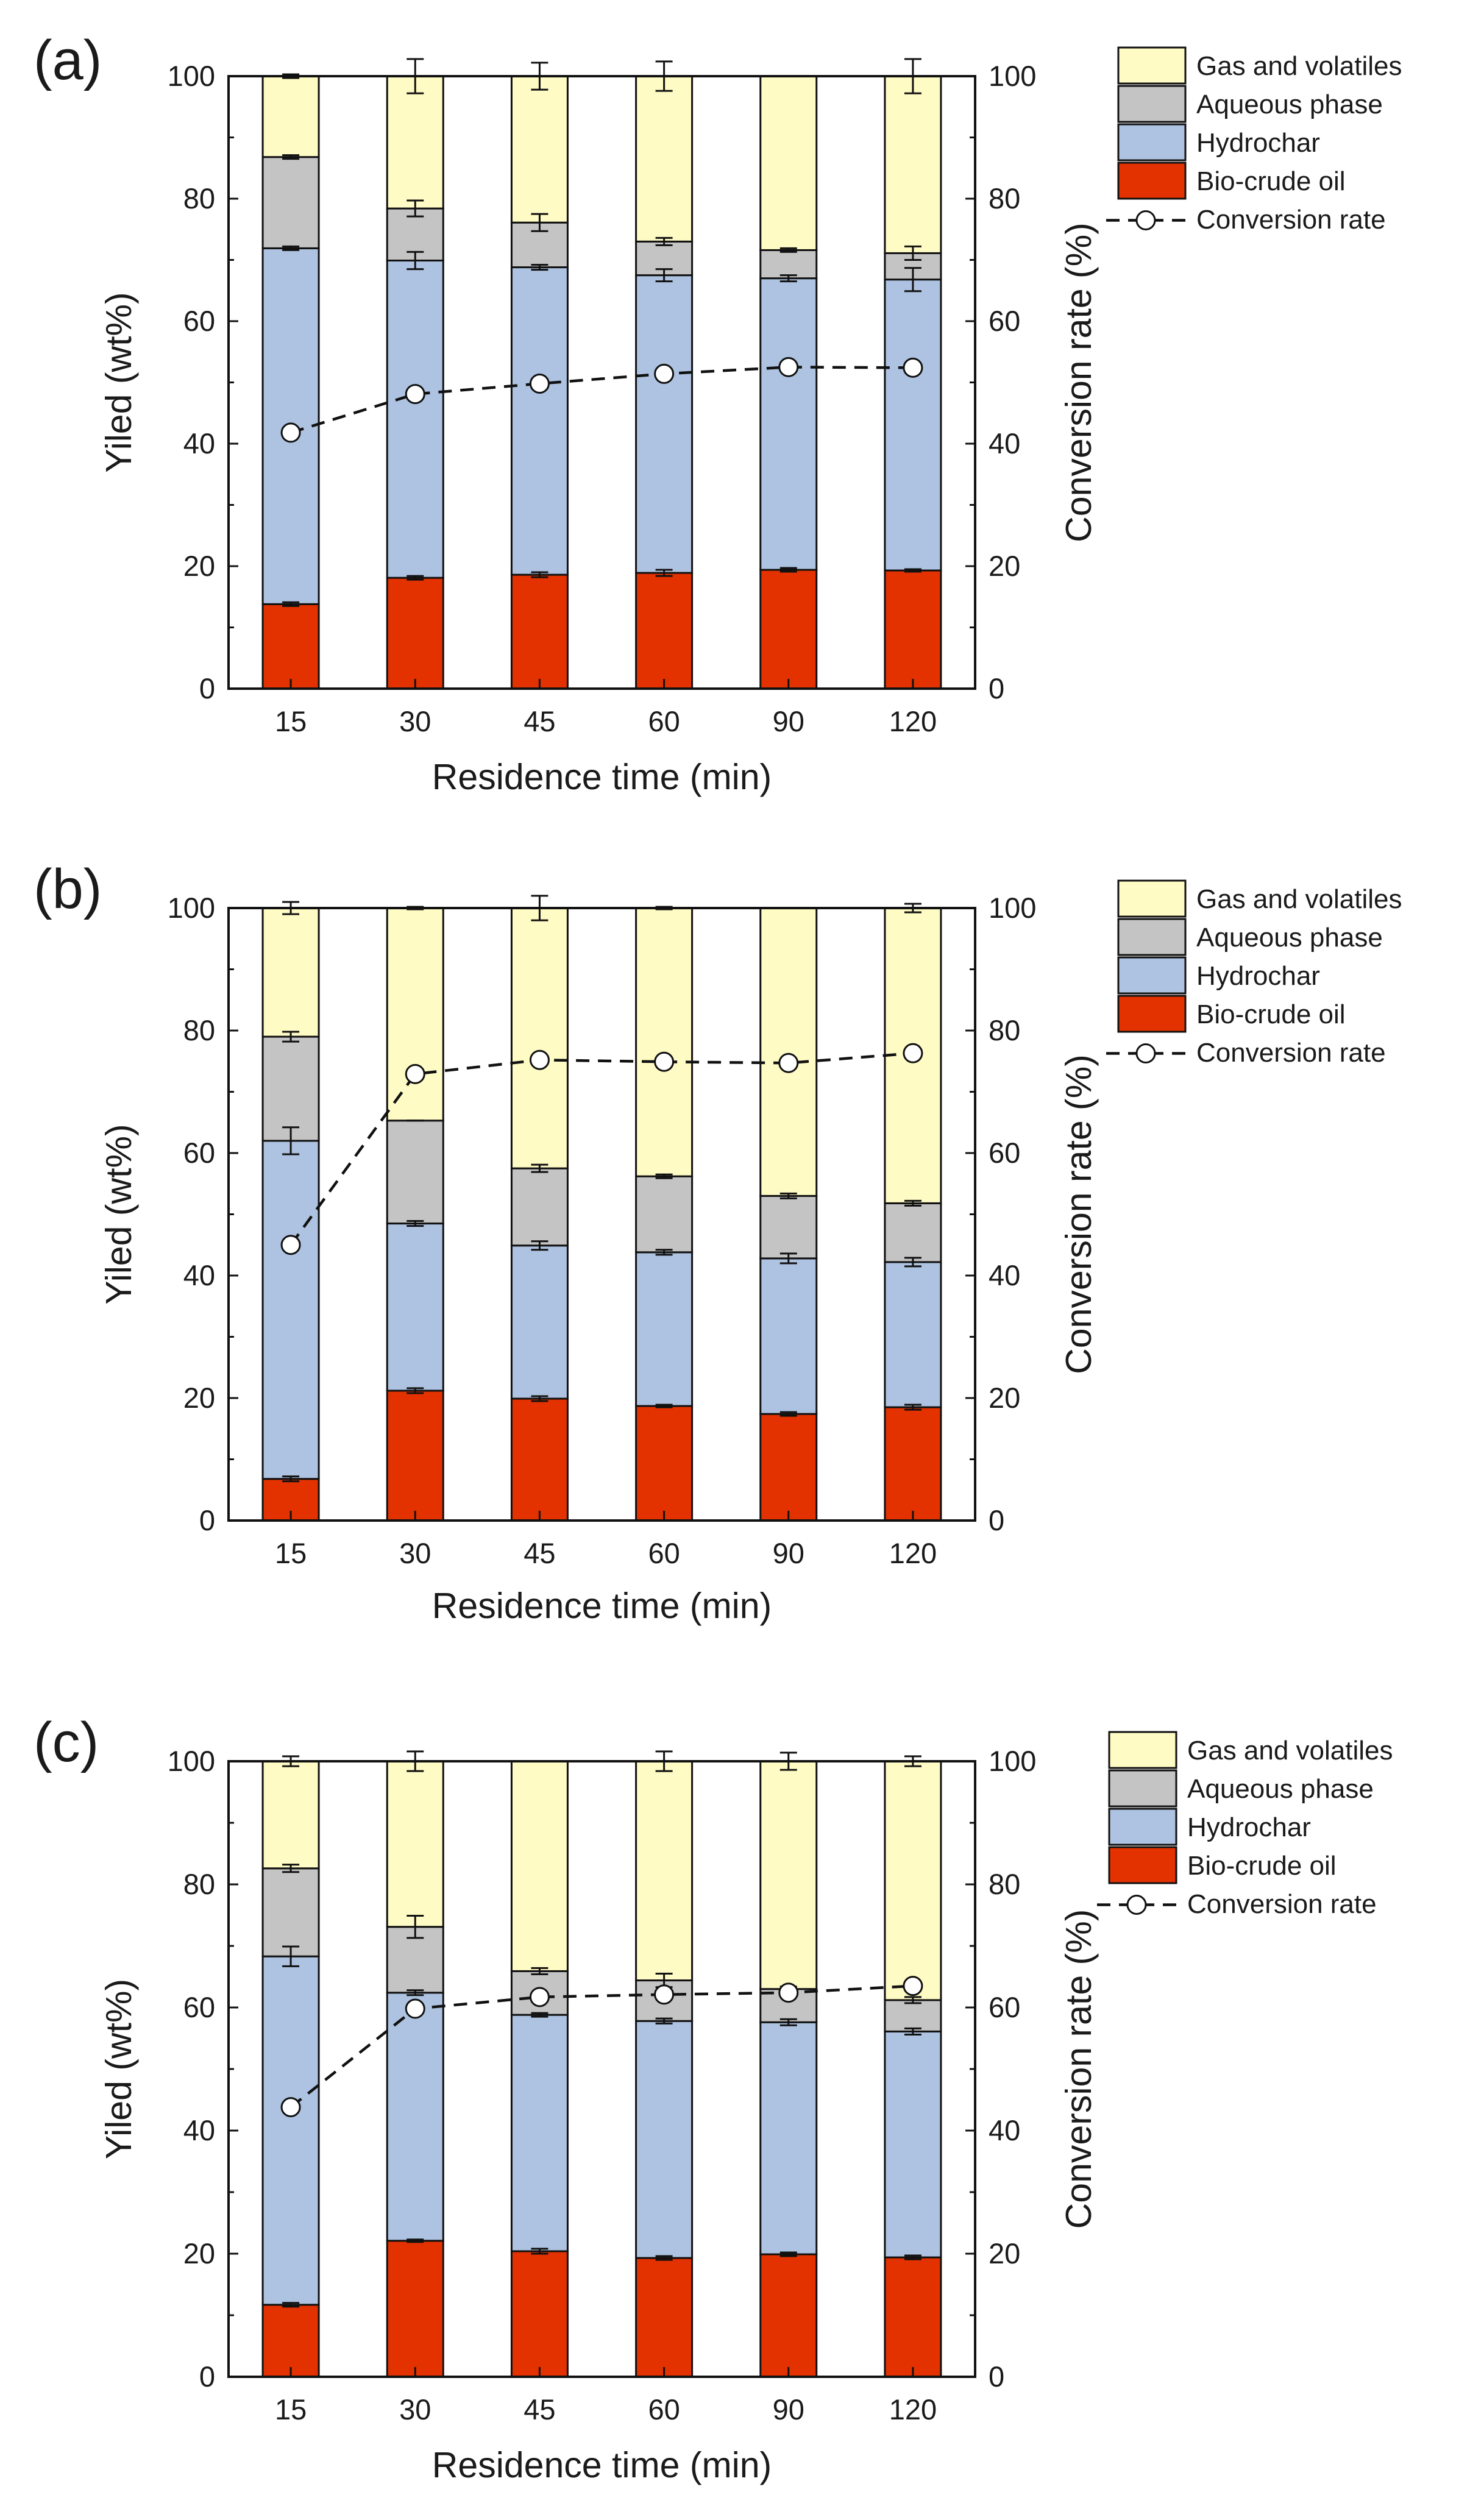 Image resolution: width=1470 pixels, height=2520 pixels. What do you see at coordinates (1004, 2007) in the screenshot?
I see `y2-tick-label: 60` at bounding box center [1004, 2007].